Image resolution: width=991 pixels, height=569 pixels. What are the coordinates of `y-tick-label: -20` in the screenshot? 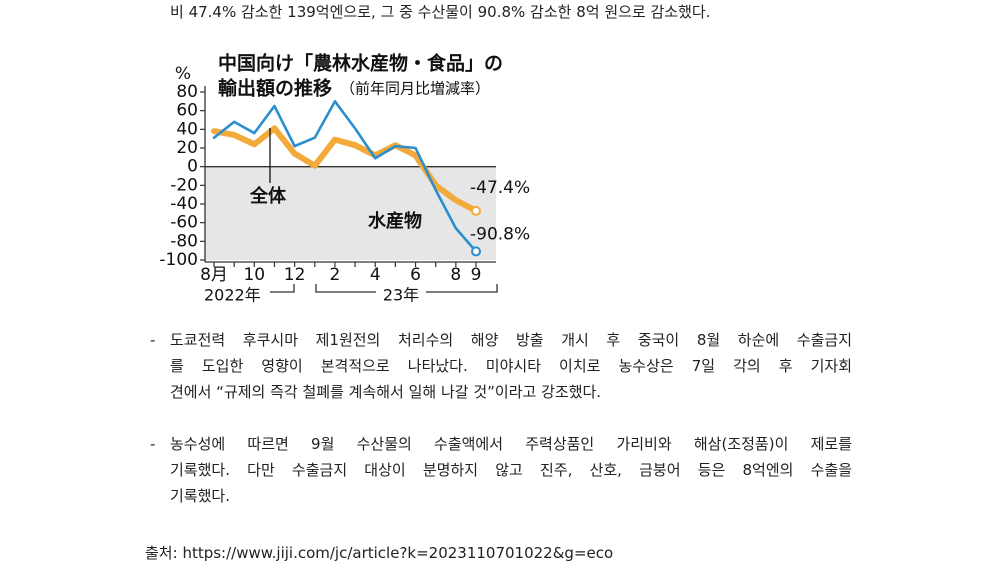 It's located at (184, 185).